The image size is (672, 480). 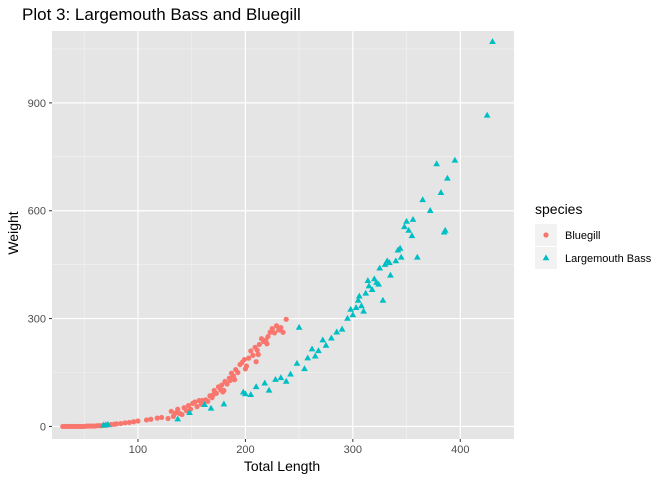 I want to click on legend: species Bluegill Largemouth Bass, so click(x=593, y=235).